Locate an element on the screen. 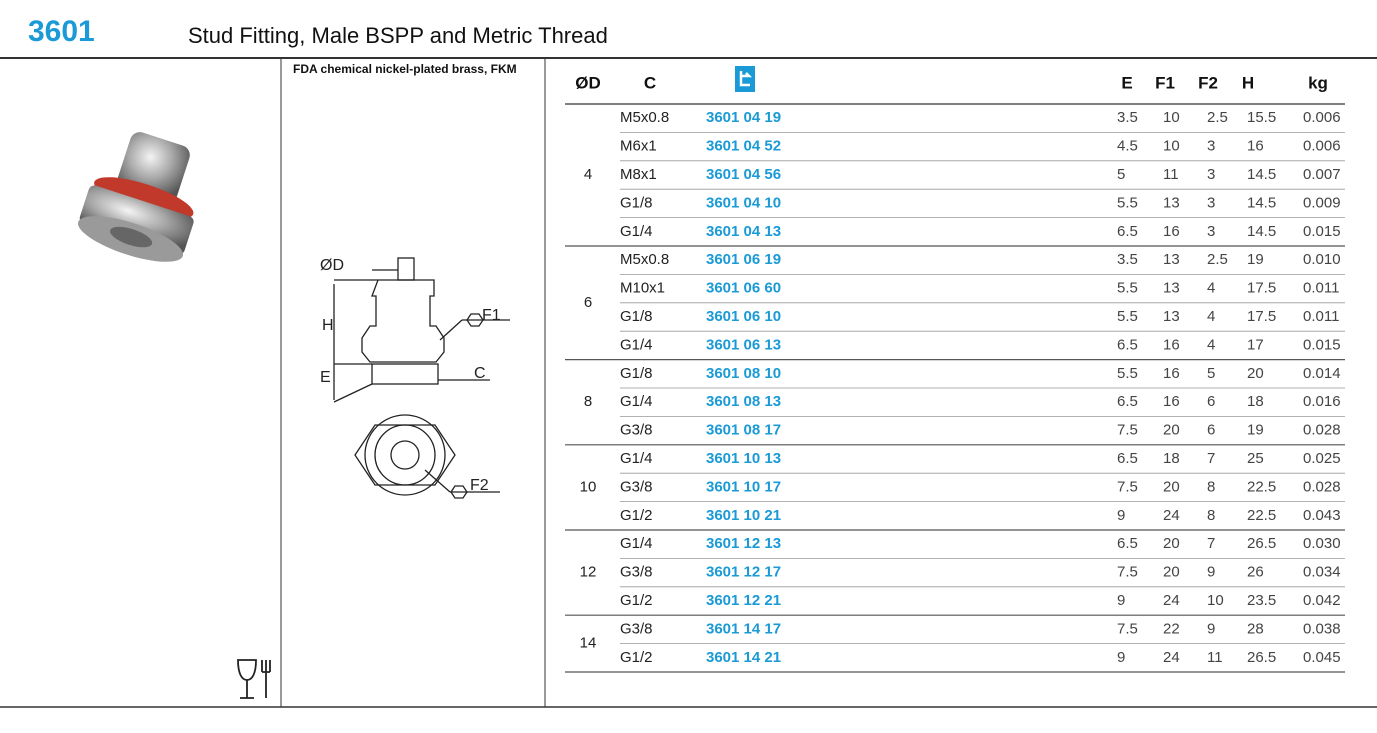  order-code: 3601 08 17 is located at coordinates (743, 430).